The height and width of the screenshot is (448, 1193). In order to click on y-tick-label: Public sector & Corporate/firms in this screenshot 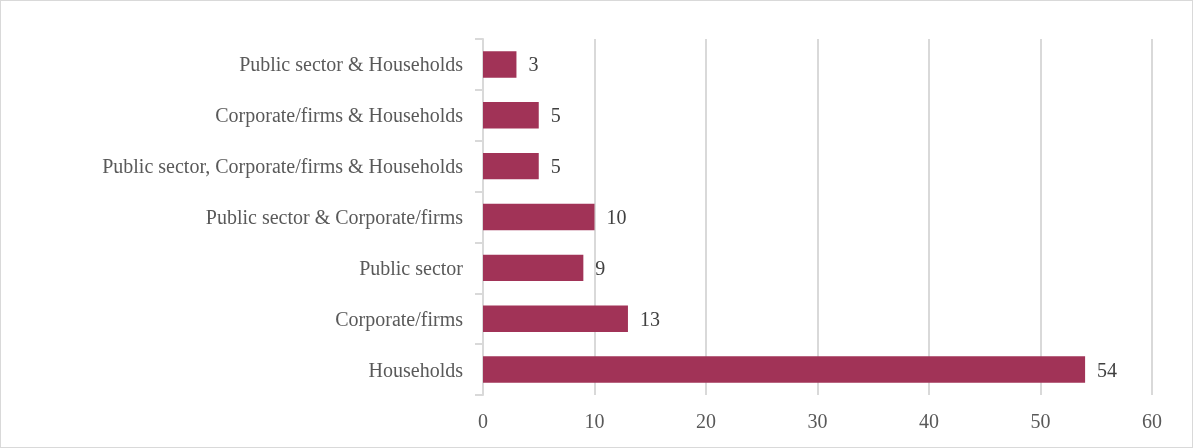, I will do `click(334, 217)`.